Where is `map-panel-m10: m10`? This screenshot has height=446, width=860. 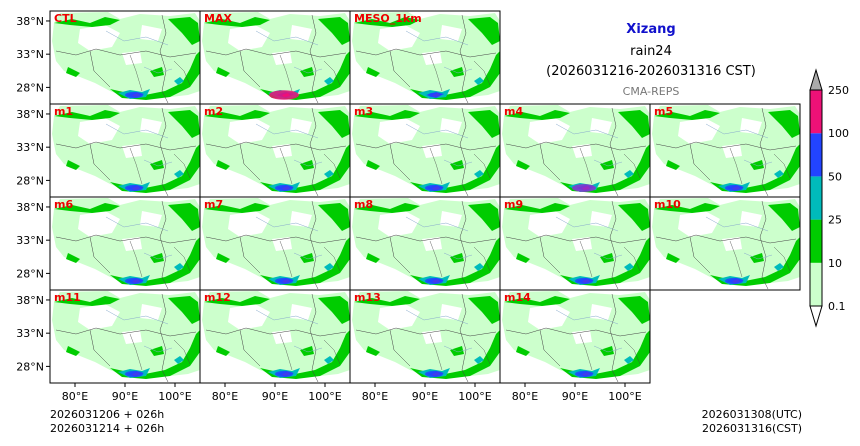
map-panel-m10: m10 is located at coordinates (725, 243).